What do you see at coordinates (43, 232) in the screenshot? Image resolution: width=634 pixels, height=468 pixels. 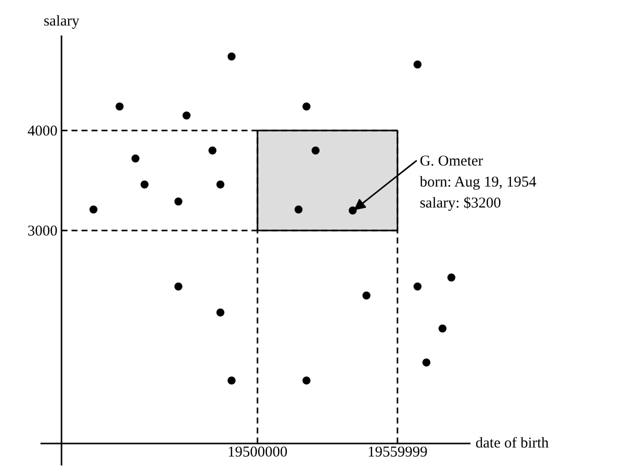 I see `y-tick-label: 3000` at bounding box center [43, 232].